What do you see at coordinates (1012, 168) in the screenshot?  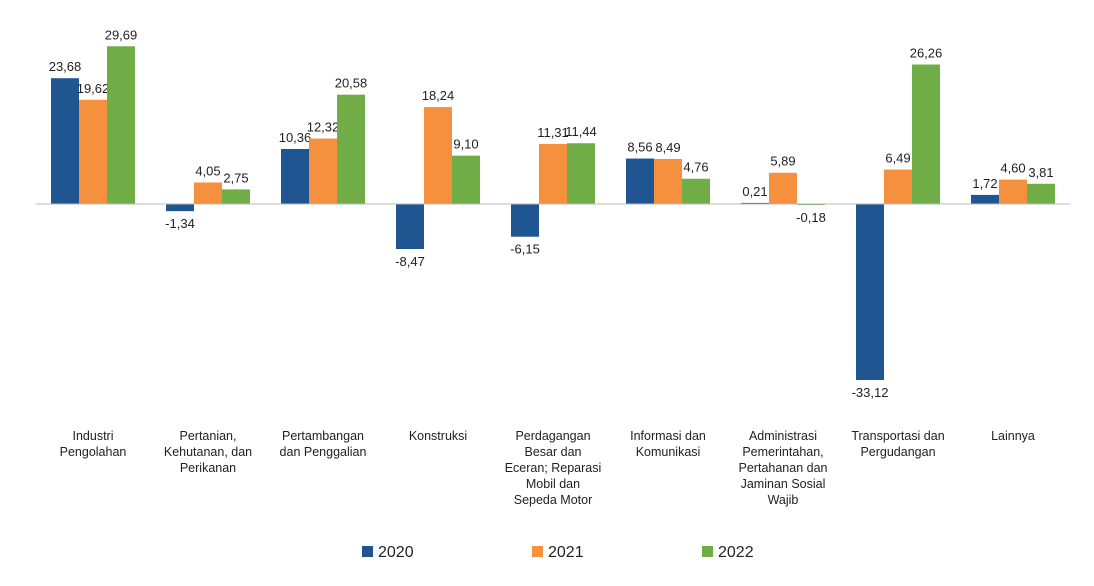 I see `data-label: 4,60` at bounding box center [1012, 168].